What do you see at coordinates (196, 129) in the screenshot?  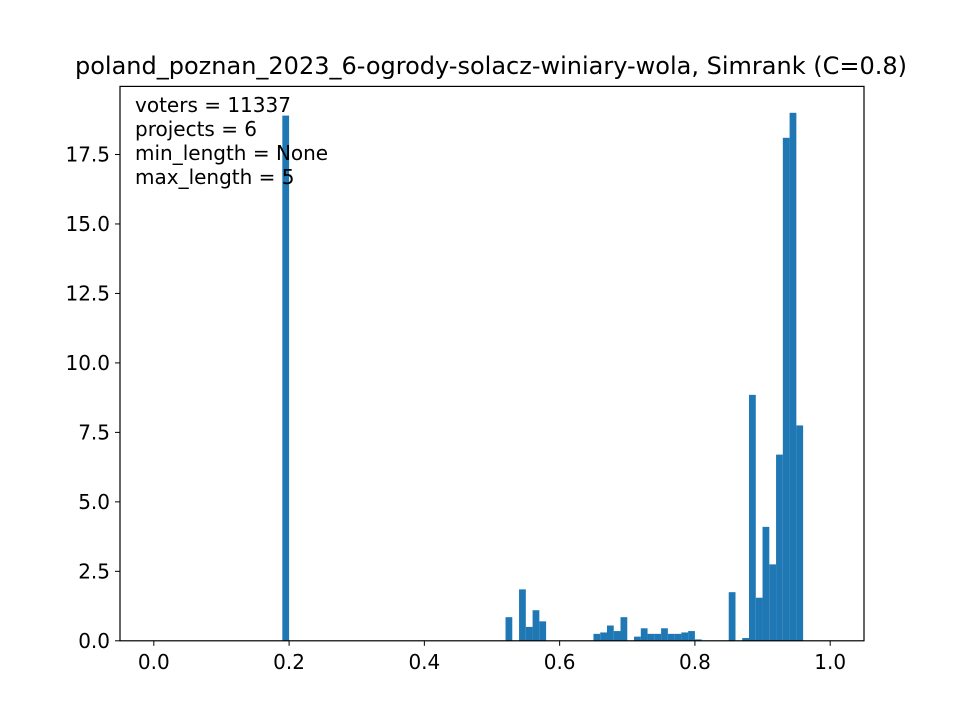 I see `annotation-projects: projects = 6` at bounding box center [196, 129].